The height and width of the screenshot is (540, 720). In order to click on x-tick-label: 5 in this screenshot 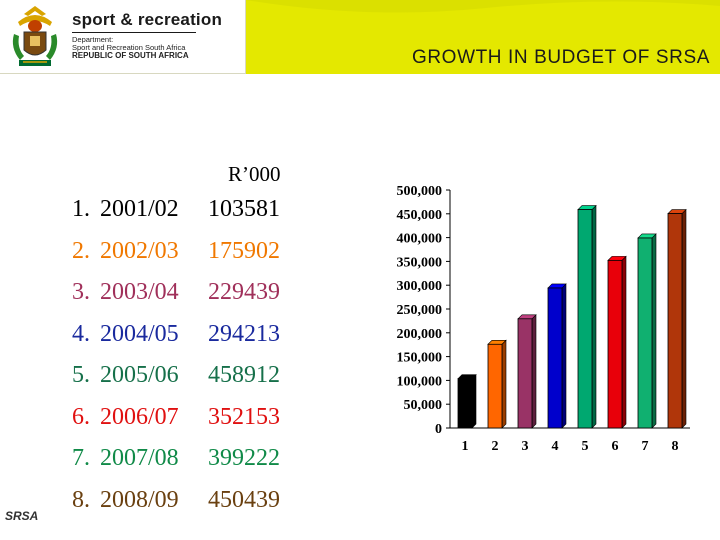, I will do `click(585, 446)`.